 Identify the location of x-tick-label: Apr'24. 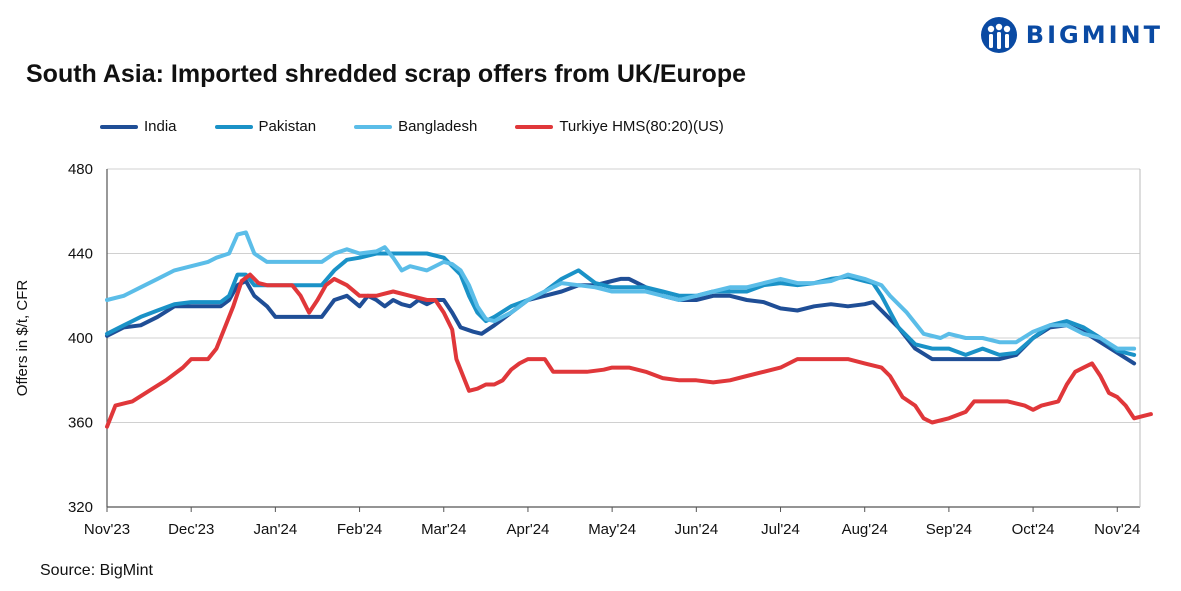
(528, 529).